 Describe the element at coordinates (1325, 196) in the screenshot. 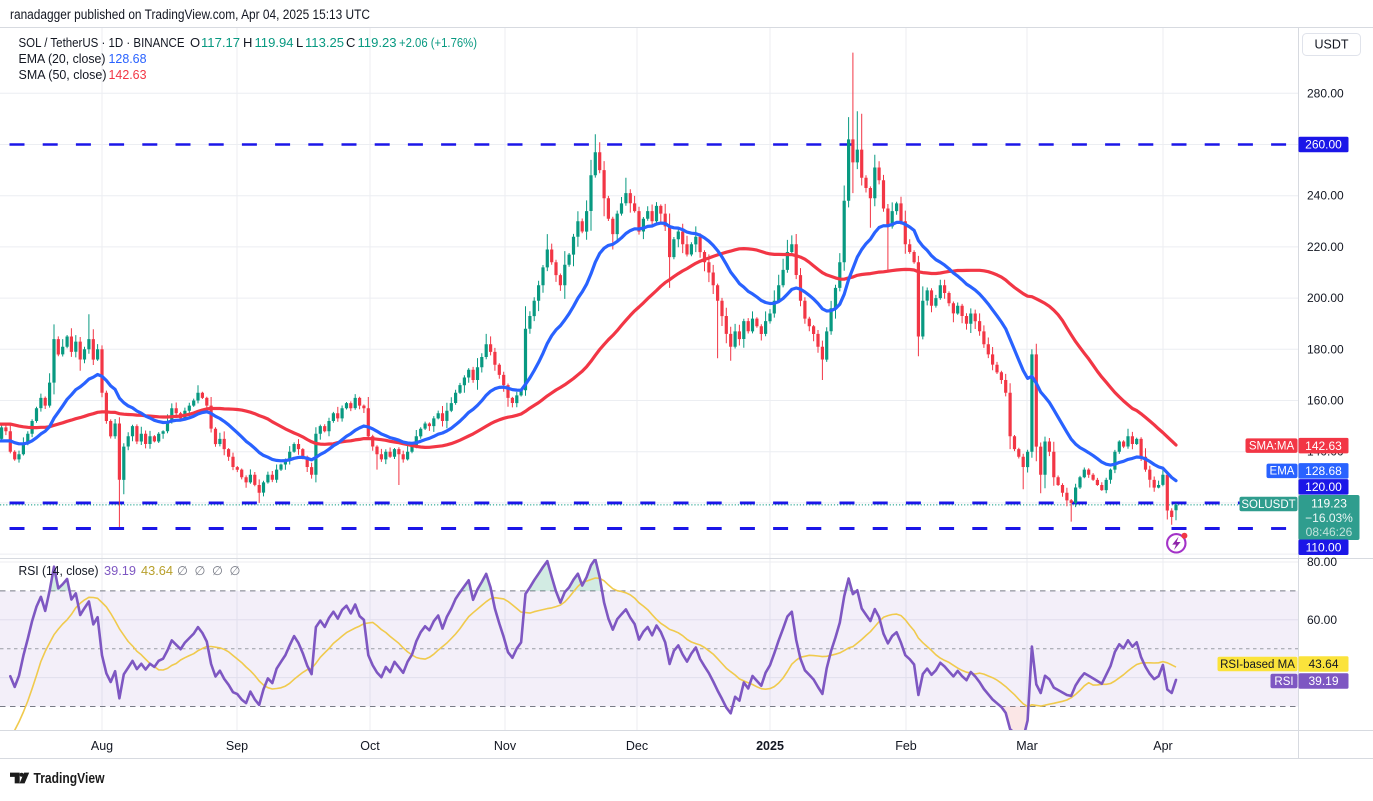

I see `svg-text: 240.00` at that location.